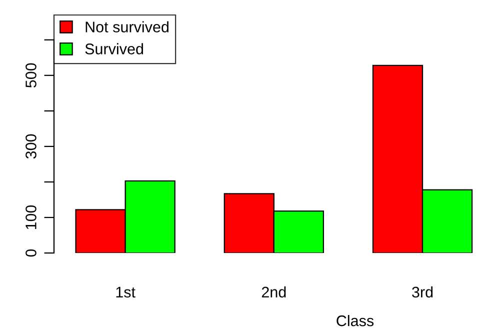  Describe the element at coordinates (31, 146) in the screenshot. I see `y-tick-label: 300` at that location.